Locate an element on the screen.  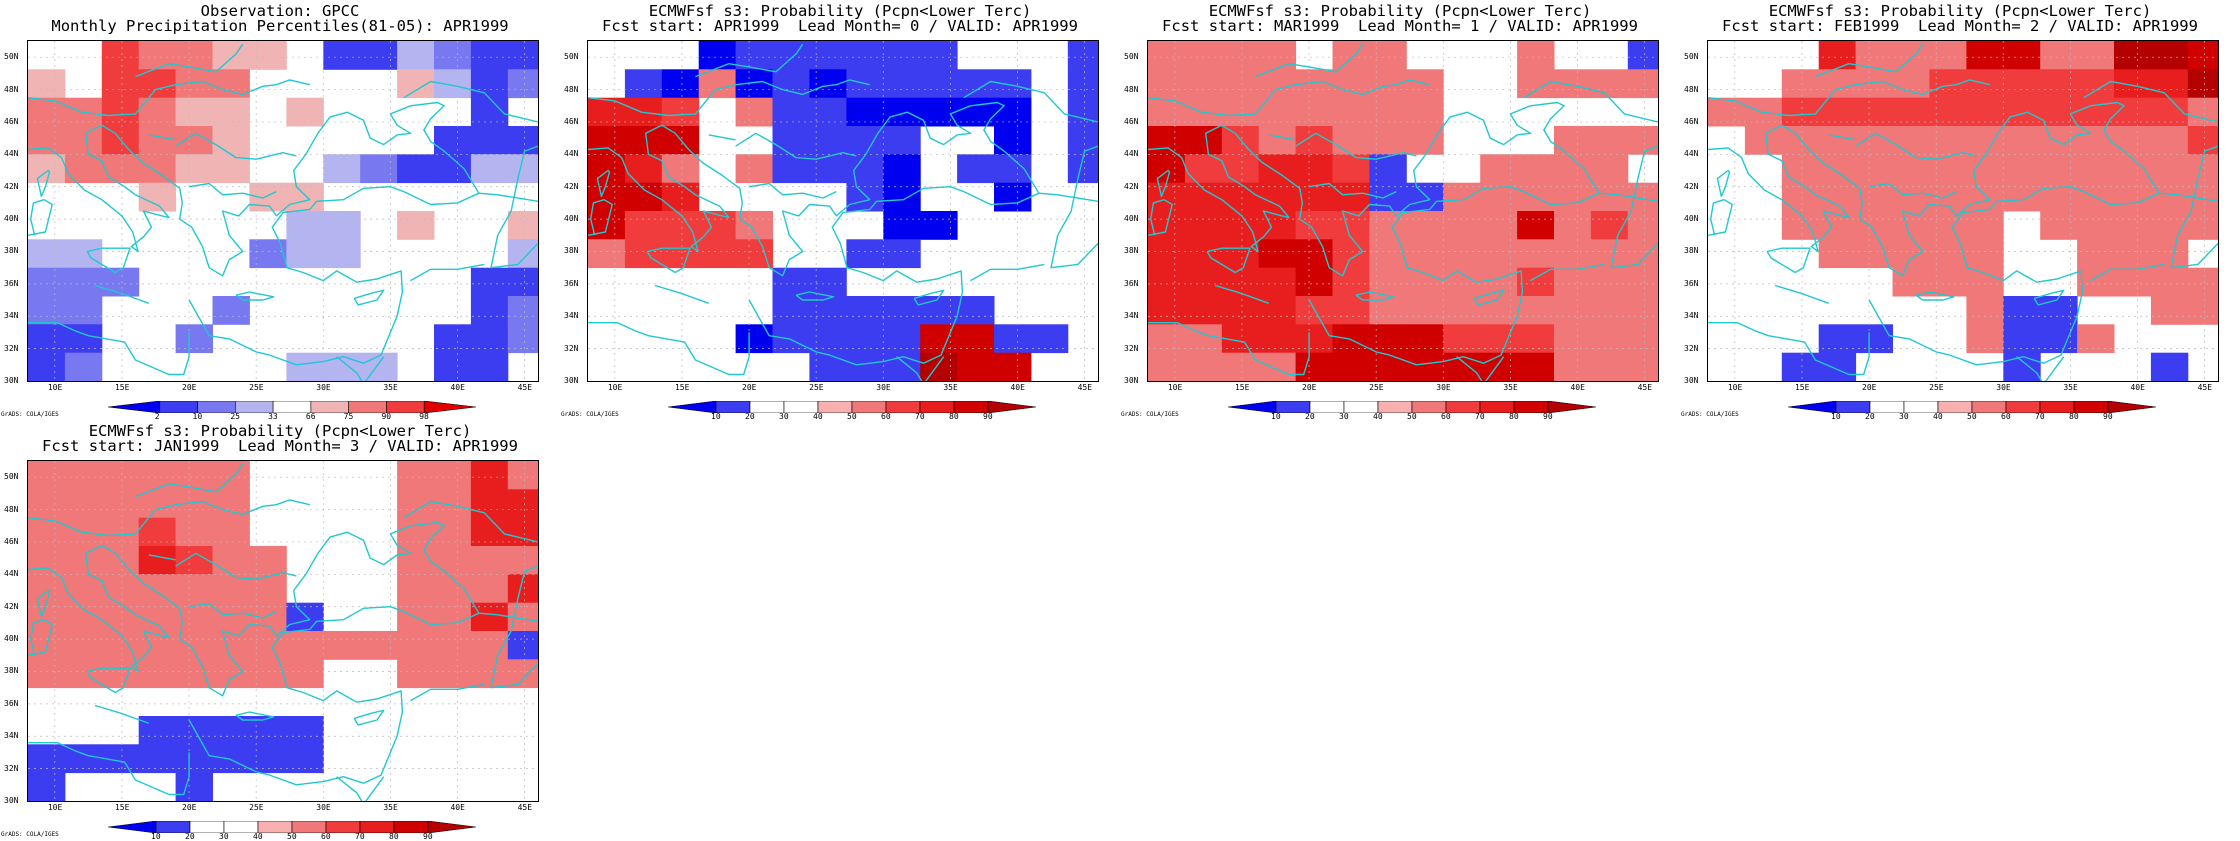
panel-title: Observation: GPCC is located at coordinates (280, 11).